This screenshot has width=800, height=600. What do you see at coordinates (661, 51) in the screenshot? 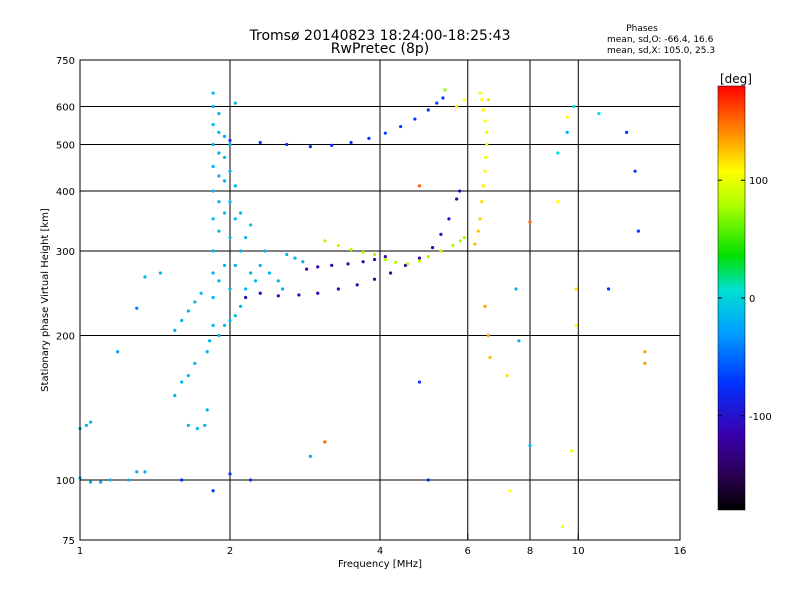
I see `phase-stats-x: mean, sd,X: 105.0, 25.3` at bounding box center [661, 51].